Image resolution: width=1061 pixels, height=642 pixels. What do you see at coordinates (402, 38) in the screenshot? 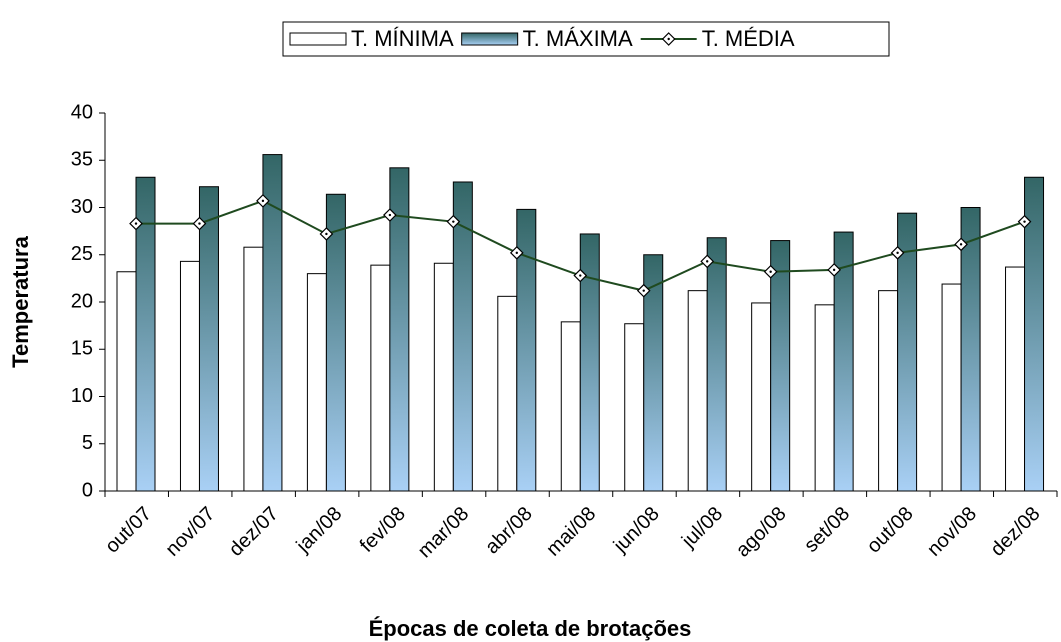
I see `legend-label: T. MÍNIMA` at bounding box center [402, 38].